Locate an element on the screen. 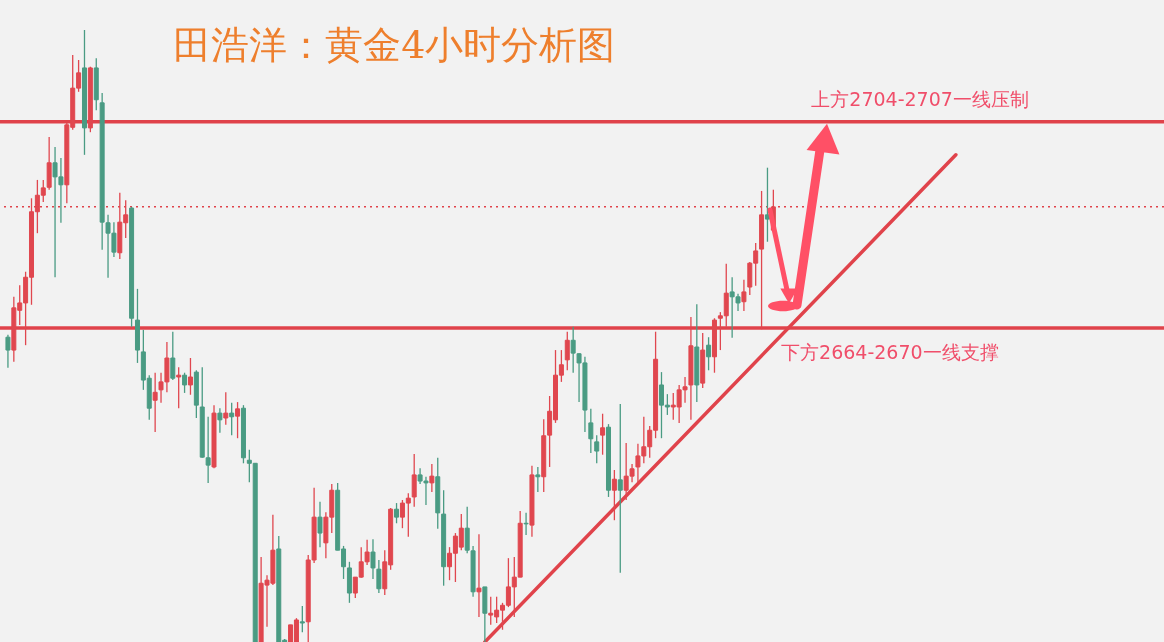 Image resolution: width=1164 pixels, height=642 pixels. ref-line-label: 下方2664-2670一线支撑 is located at coordinates (890, 352).